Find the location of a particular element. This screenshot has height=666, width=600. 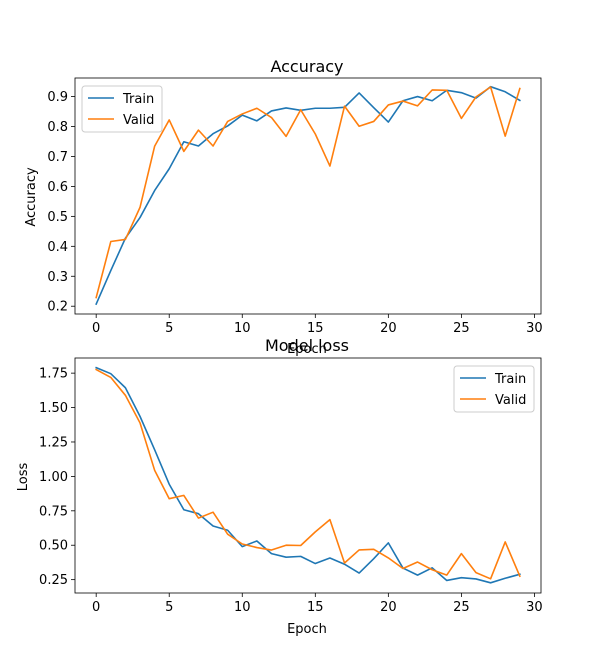

loss-y-tick-label: 1.25 is located at coordinates (53, 442).